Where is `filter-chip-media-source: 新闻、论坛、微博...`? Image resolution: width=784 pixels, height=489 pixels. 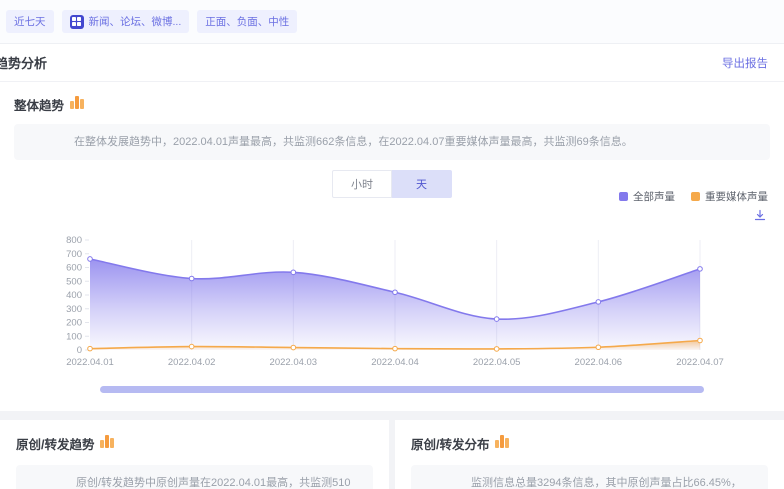
filter-chip-media-source: 新闻、论坛、微博... is located at coordinates (125, 21).